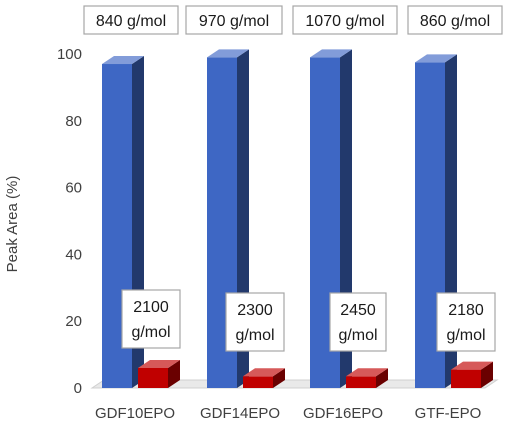 This screenshot has width=510, height=427. I want to click on annotation-text: 860 g/mol, so click(455, 21).